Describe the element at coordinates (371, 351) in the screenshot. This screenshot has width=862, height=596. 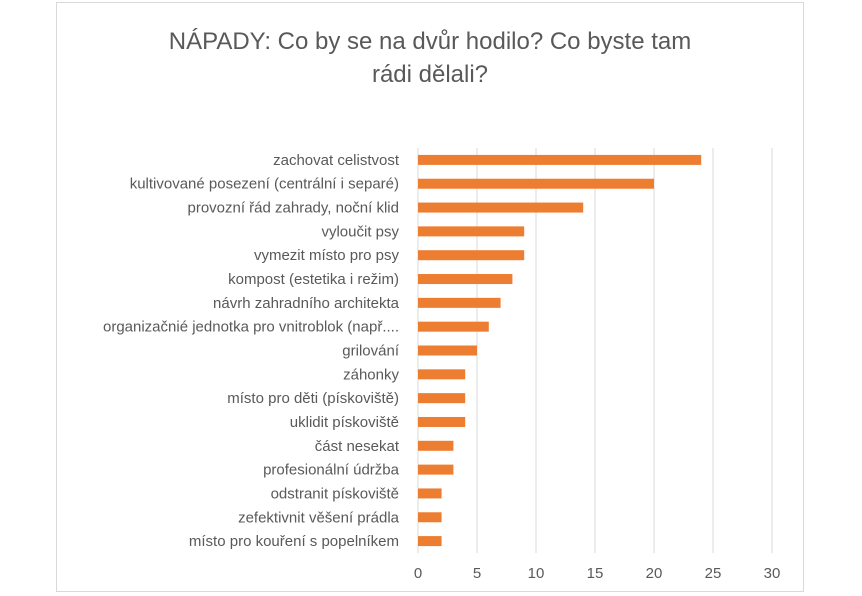
I see `category-label: grilování` at that location.